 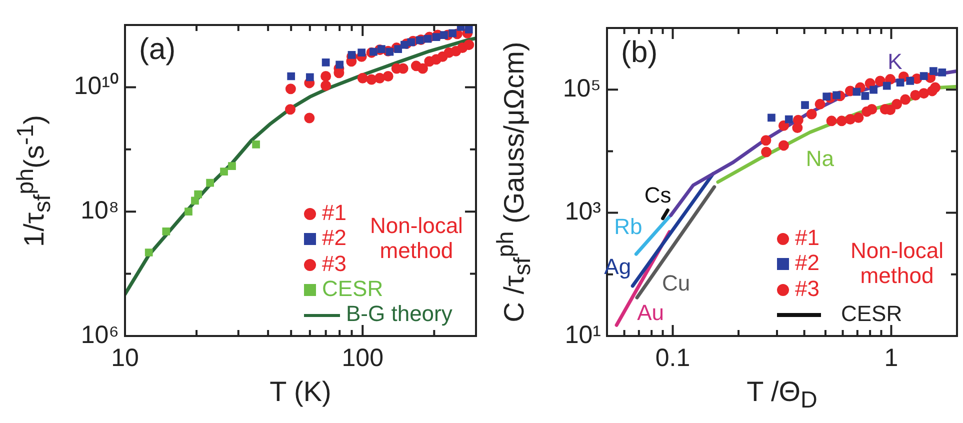 I want to click on series-label: Cs, so click(x=658, y=195).